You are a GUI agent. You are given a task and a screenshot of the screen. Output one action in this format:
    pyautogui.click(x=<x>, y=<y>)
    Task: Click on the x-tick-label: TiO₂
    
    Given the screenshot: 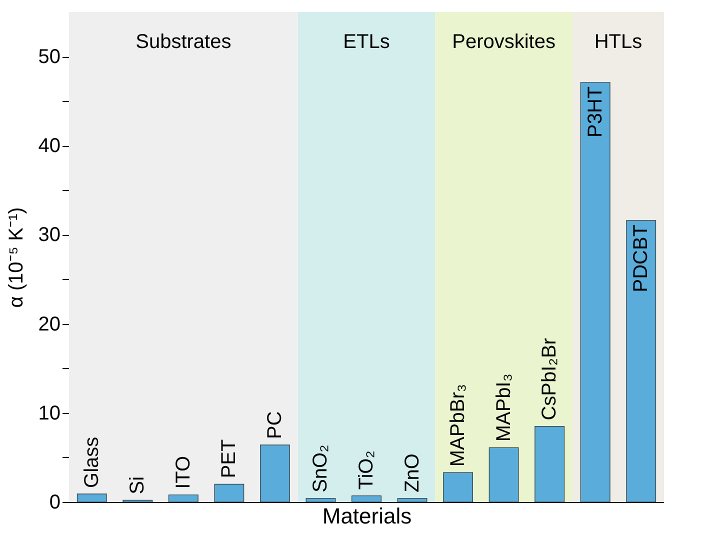 What is the action you would take?
    pyautogui.click(x=367, y=470)
    